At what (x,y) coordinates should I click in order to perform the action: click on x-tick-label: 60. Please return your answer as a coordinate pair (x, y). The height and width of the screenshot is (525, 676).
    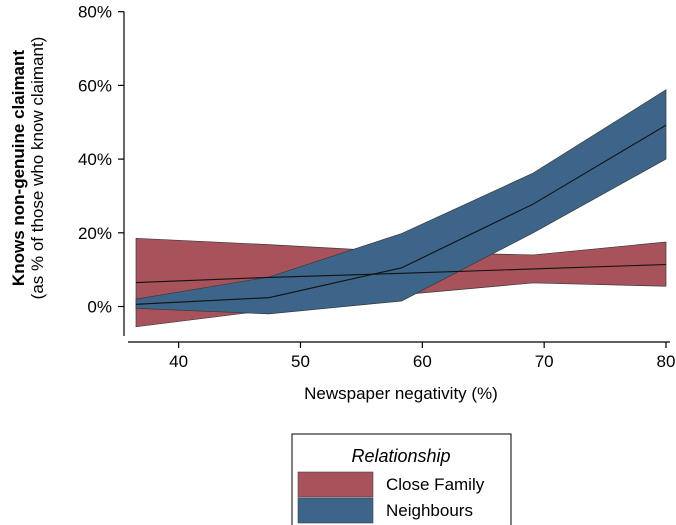
    Looking at the image, I should click on (422, 361).